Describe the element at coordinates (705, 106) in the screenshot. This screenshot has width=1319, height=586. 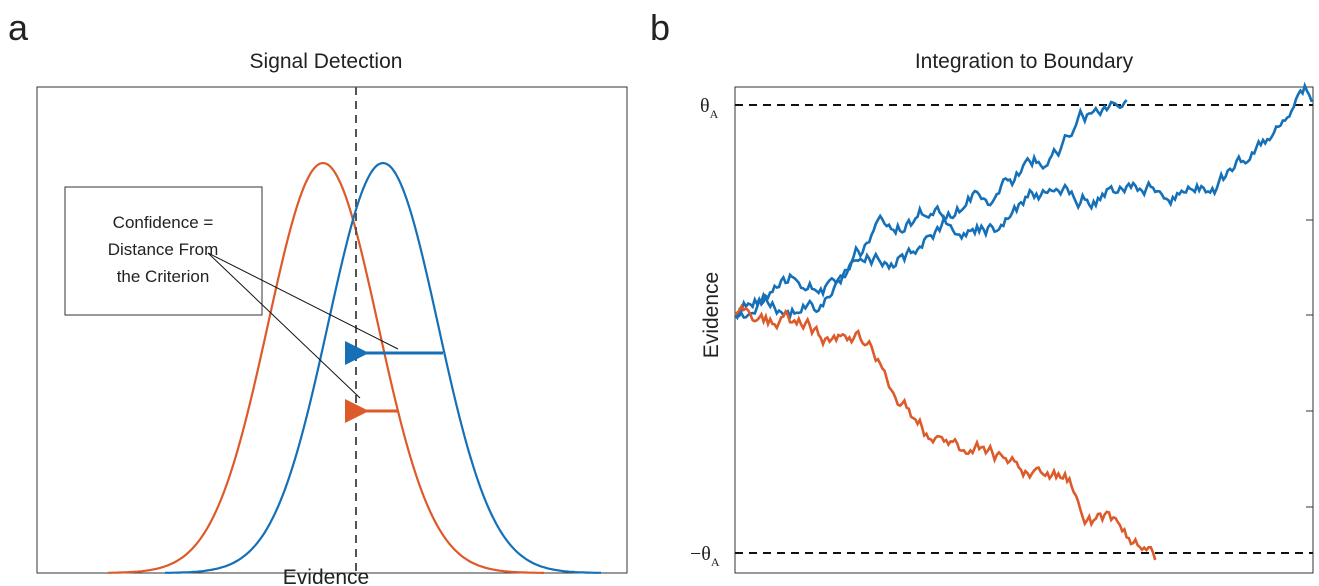
I see `symbol: θ` at that location.